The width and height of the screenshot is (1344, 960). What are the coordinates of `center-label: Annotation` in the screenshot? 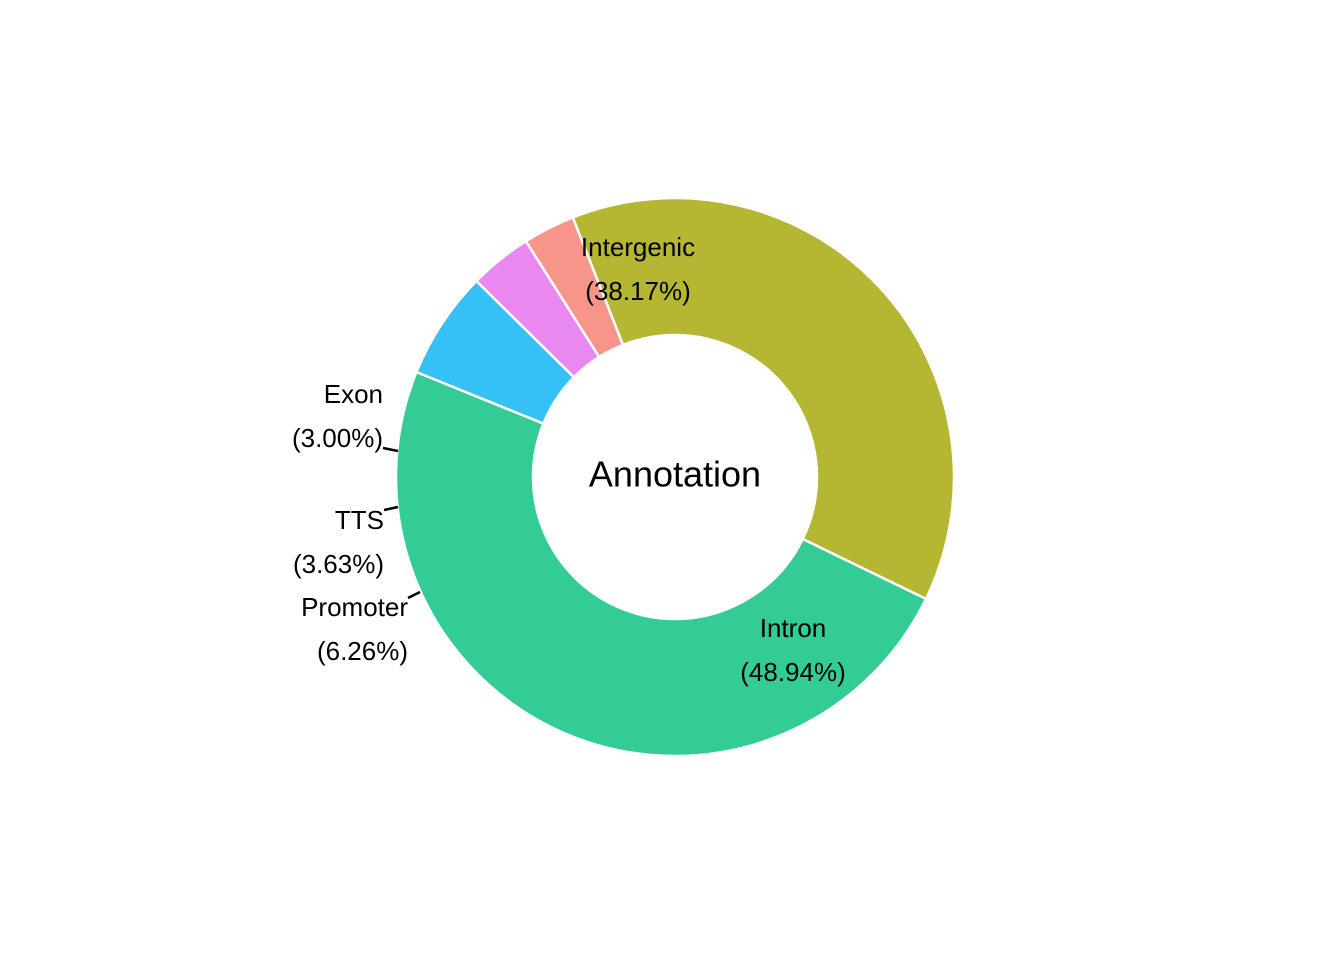 It's located at (675, 474).